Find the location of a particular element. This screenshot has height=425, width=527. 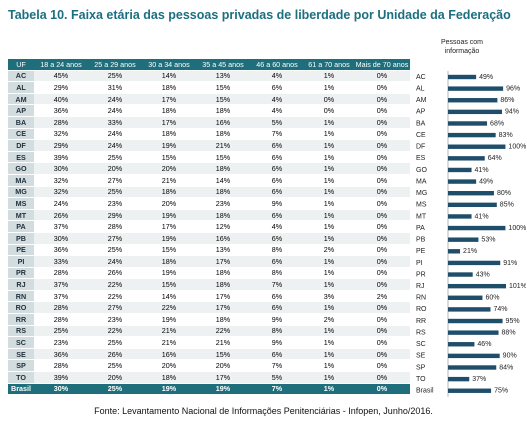

value-label: 53% is located at coordinates (488, 240).